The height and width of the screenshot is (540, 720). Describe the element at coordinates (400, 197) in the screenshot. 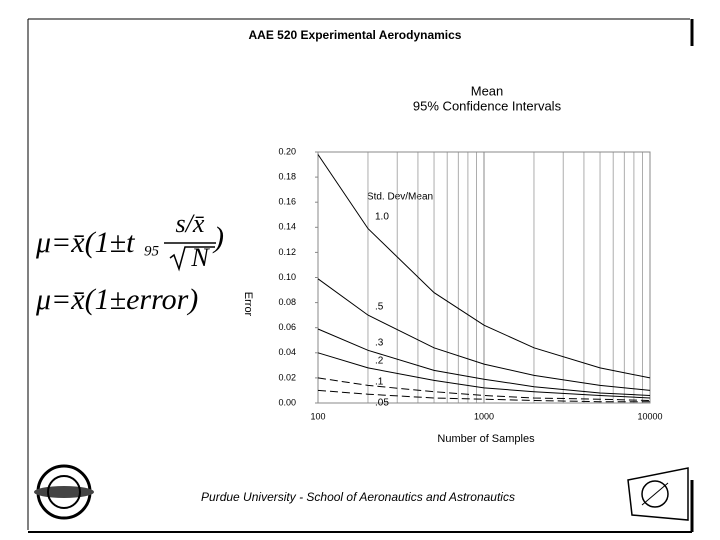

I see `legend-title: Std. Dev/Mean` at that location.